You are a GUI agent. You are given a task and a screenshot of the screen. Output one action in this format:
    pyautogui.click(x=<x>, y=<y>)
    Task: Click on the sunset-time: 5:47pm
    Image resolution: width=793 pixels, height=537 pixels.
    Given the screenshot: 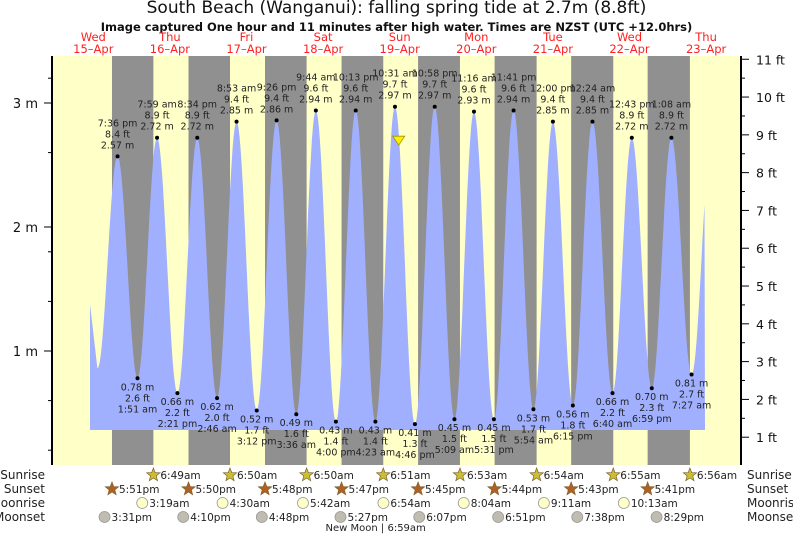 What is the action you would take?
    pyautogui.click(x=369, y=490)
    